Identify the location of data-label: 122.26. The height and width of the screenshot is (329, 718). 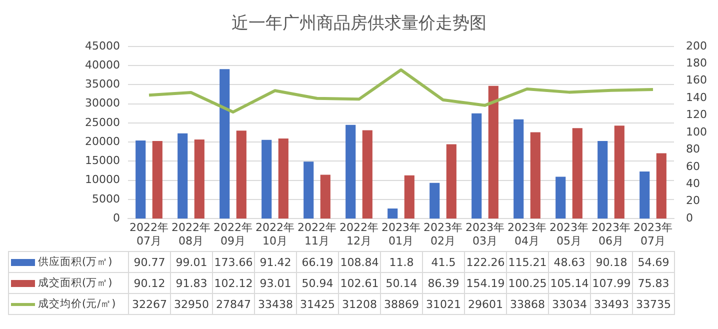
(485, 262).